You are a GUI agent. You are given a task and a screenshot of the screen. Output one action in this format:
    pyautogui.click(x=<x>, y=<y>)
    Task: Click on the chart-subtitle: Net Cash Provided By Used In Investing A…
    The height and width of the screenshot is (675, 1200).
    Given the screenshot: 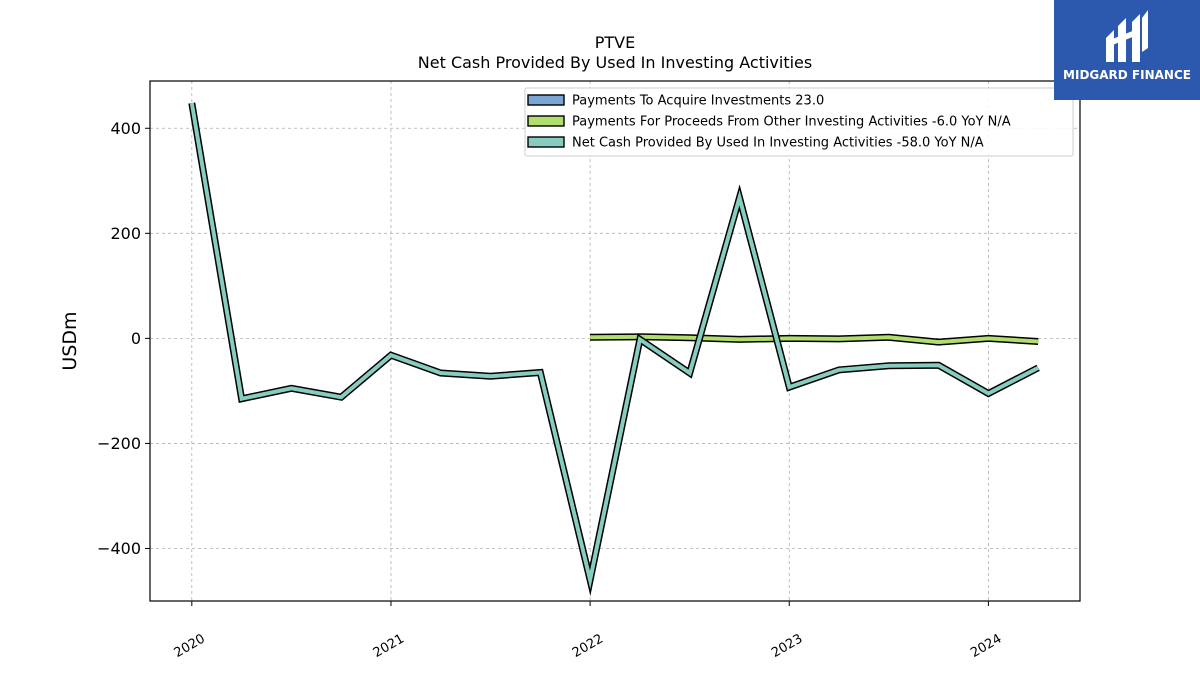 What is the action you would take?
    pyautogui.click(x=615, y=62)
    